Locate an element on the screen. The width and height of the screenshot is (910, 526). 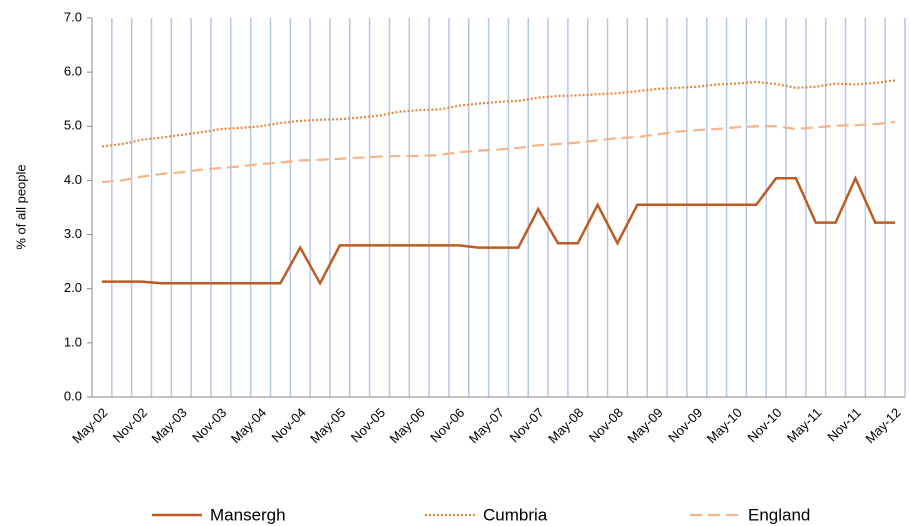
x-tick-label: May-03 is located at coordinates (169, 425).